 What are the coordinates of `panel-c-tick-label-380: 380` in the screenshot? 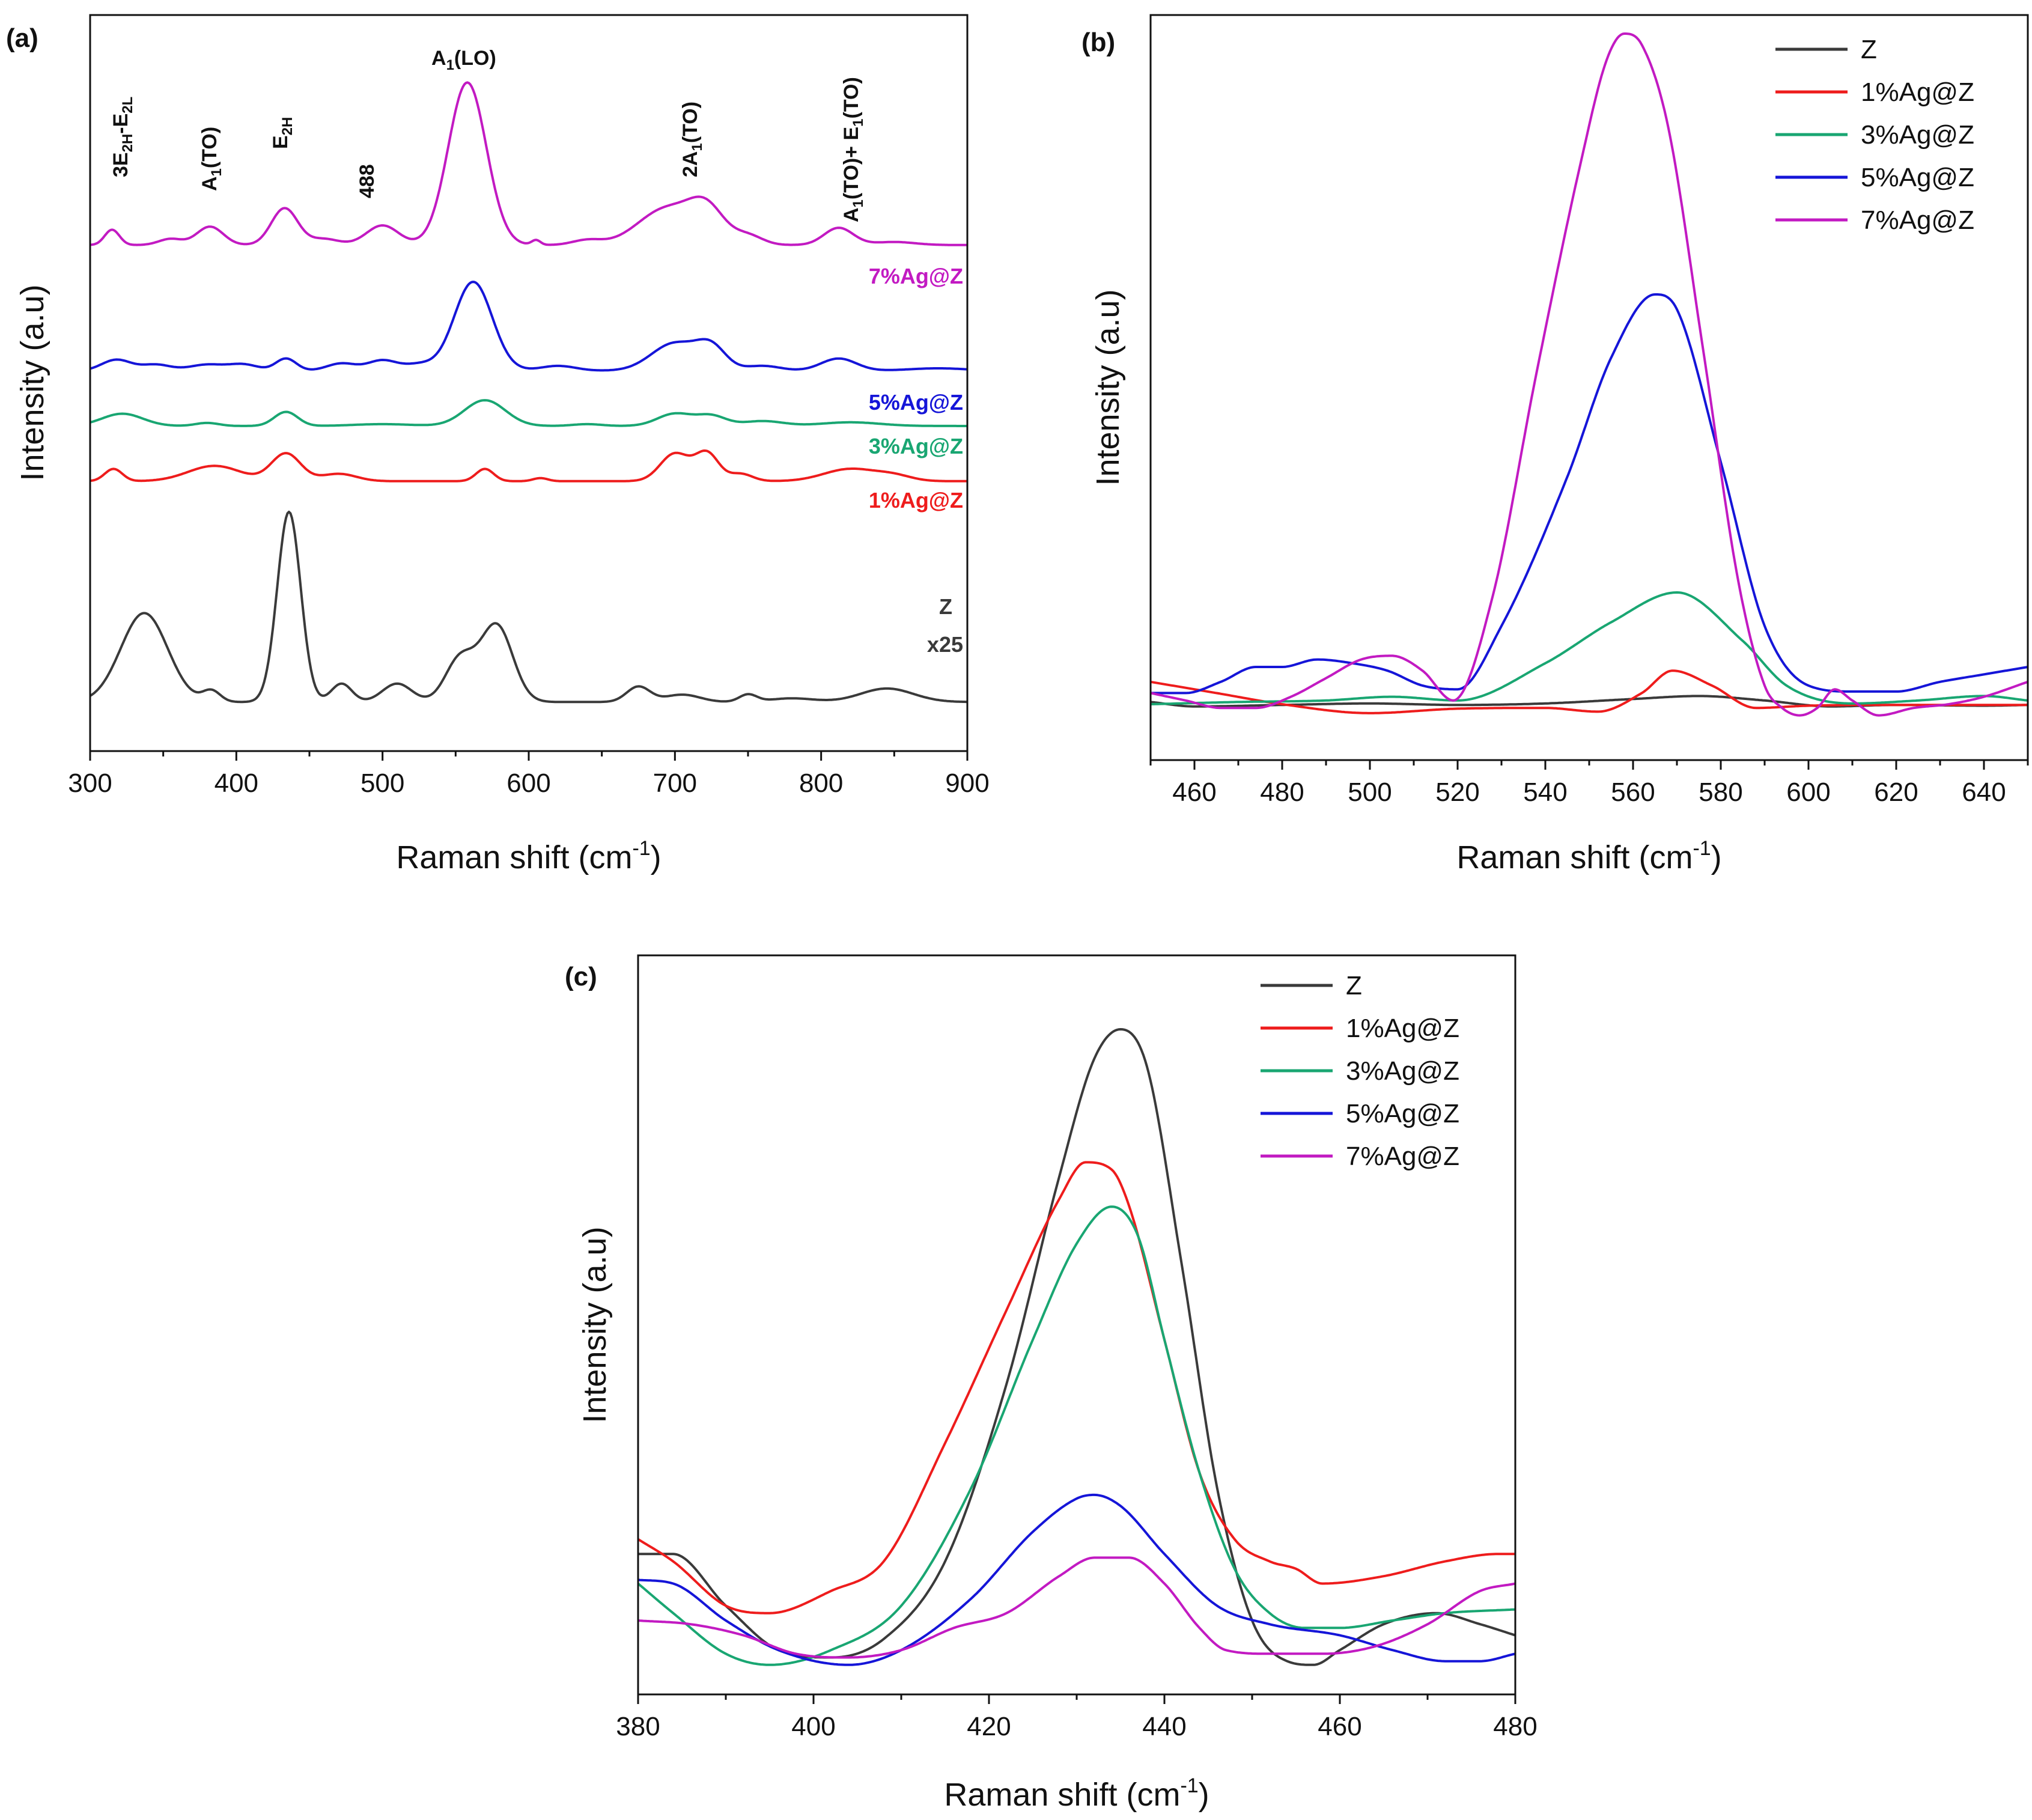 It's located at (638, 1727).